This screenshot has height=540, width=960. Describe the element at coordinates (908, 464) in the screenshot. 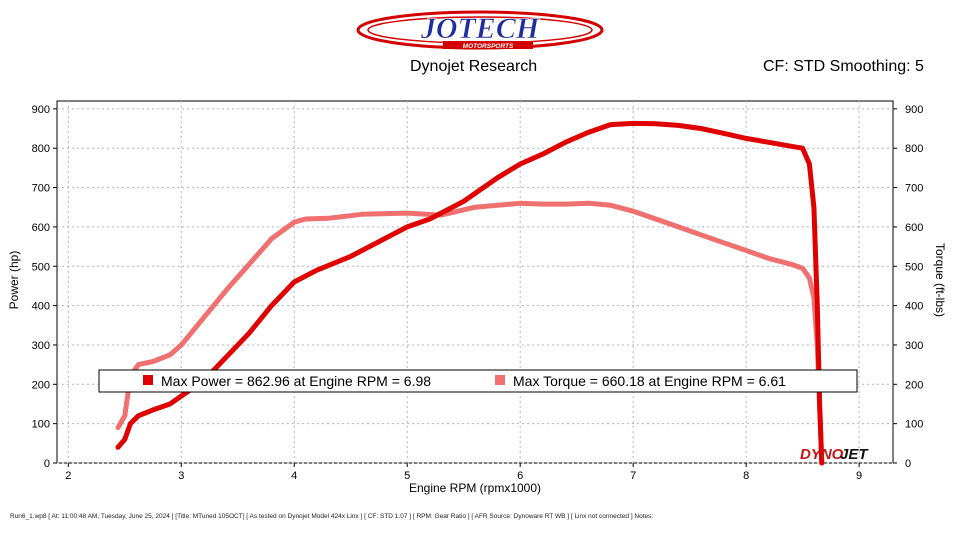

I see `y-tick-label-right: 0` at that location.